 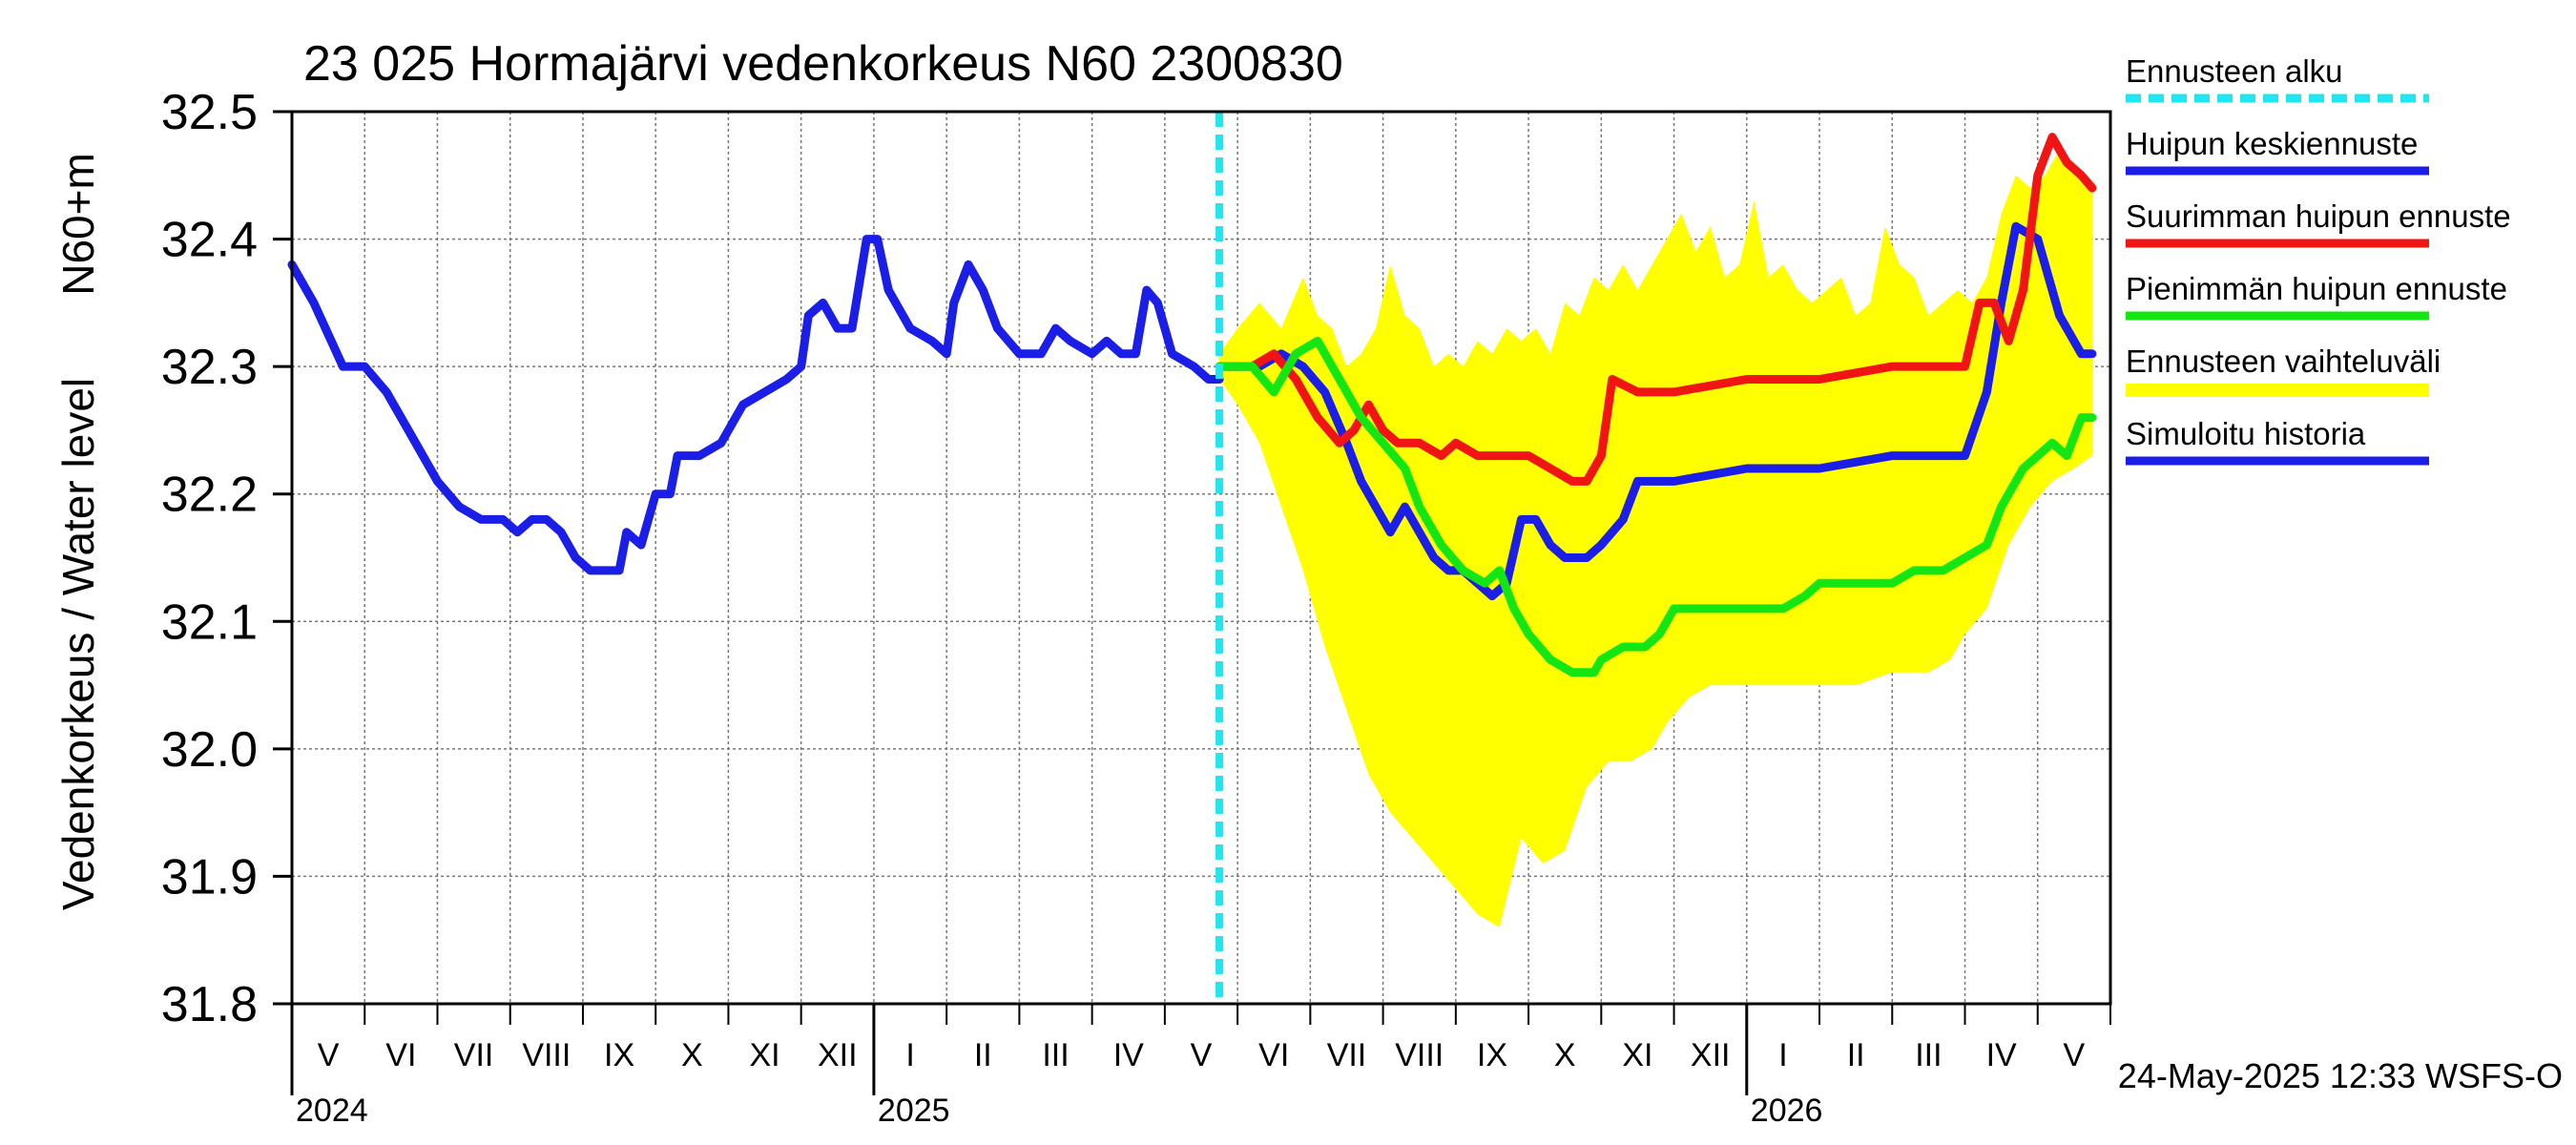 What do you see at coordinates (2277, 391) in the screenshot?
I see `legend-swatch` at bounding box center [2277, 391].